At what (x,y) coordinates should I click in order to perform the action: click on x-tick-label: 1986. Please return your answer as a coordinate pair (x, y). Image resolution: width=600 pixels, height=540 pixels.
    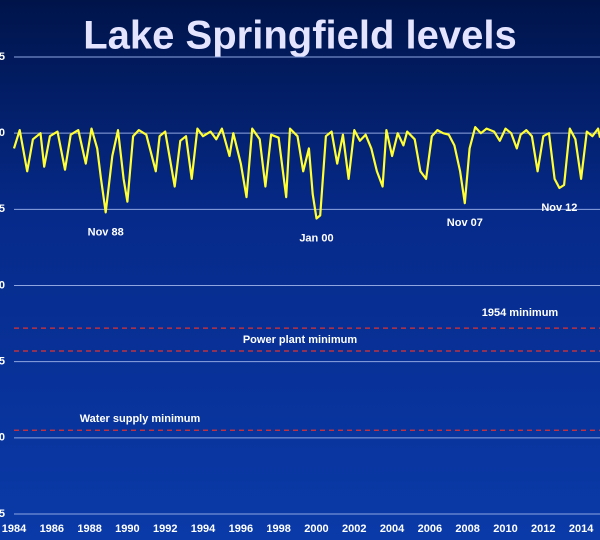
    Looking at the image, I should click on (52, 529).